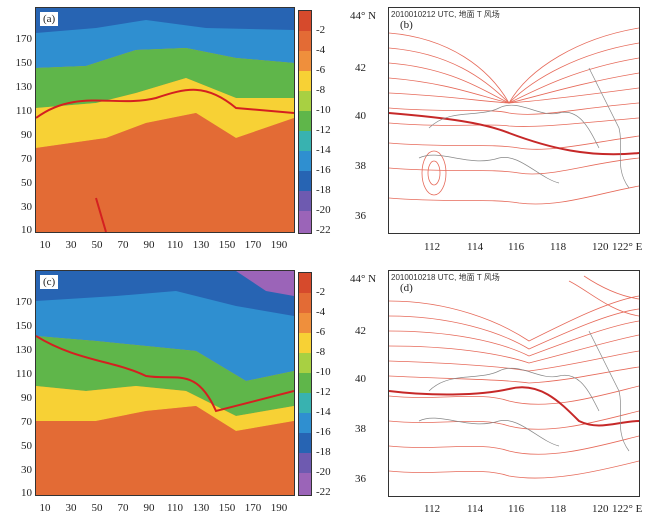 The width and height of the screenshot is (660, 520). I want to click on panel-b-map, so click(514, 116).